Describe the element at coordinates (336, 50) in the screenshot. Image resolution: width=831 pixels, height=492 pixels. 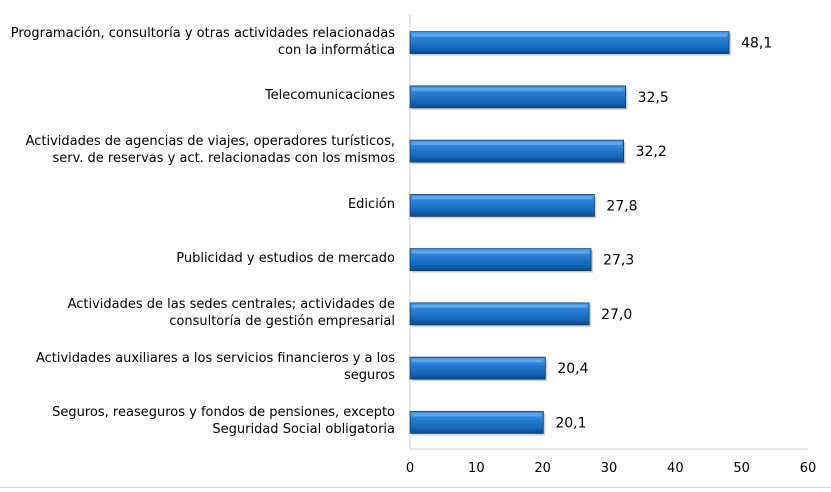
I see `category-label-line: con la informática` at that location.